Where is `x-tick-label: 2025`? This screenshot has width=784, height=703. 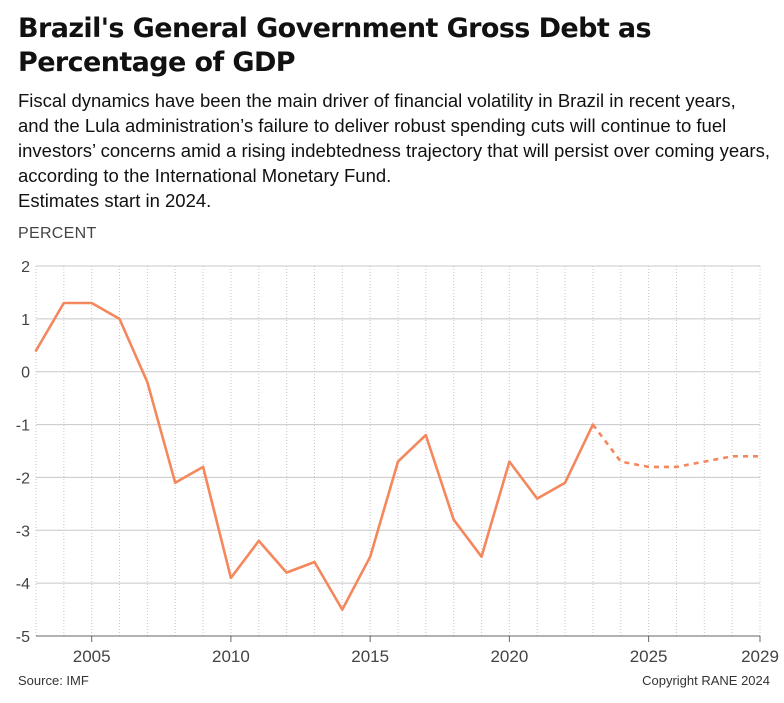 x-tick-label: 2025 is located at coordinates (649, 656).